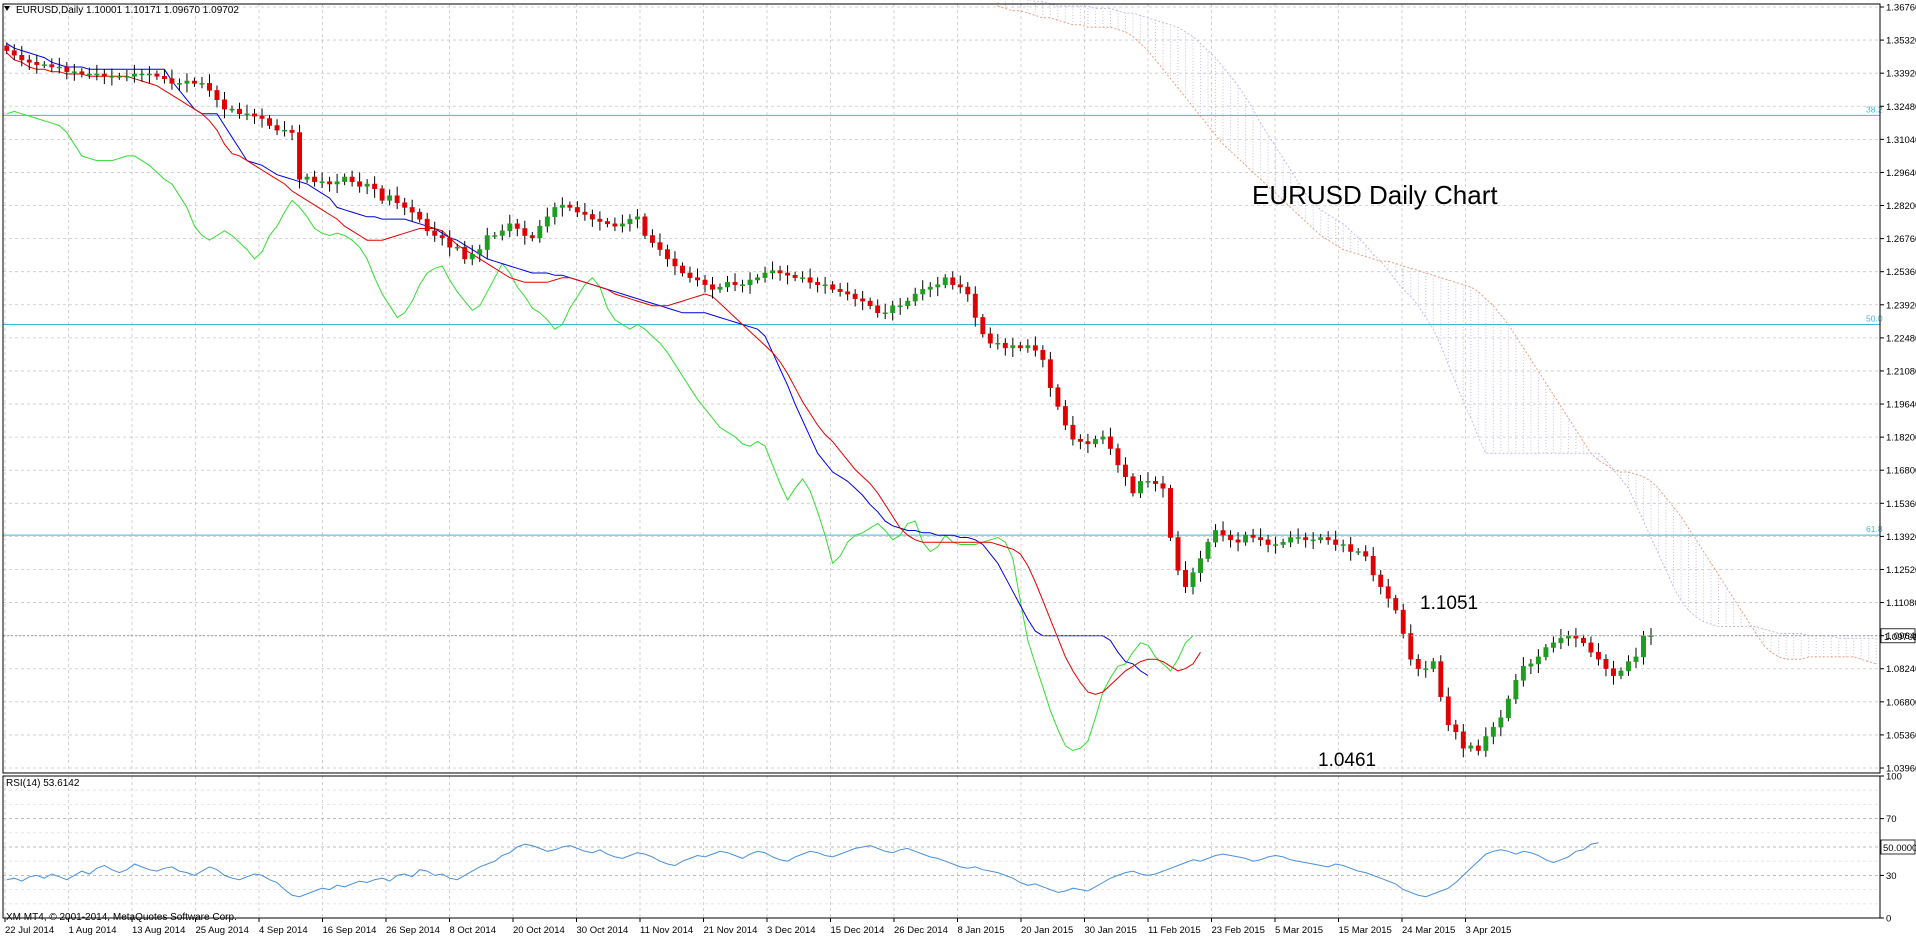  What do you see at coordinates (1375, 195) in the screenshot?
I see `chart-title: EURUSD Daily Chart` at bounding box center [1375, 195].